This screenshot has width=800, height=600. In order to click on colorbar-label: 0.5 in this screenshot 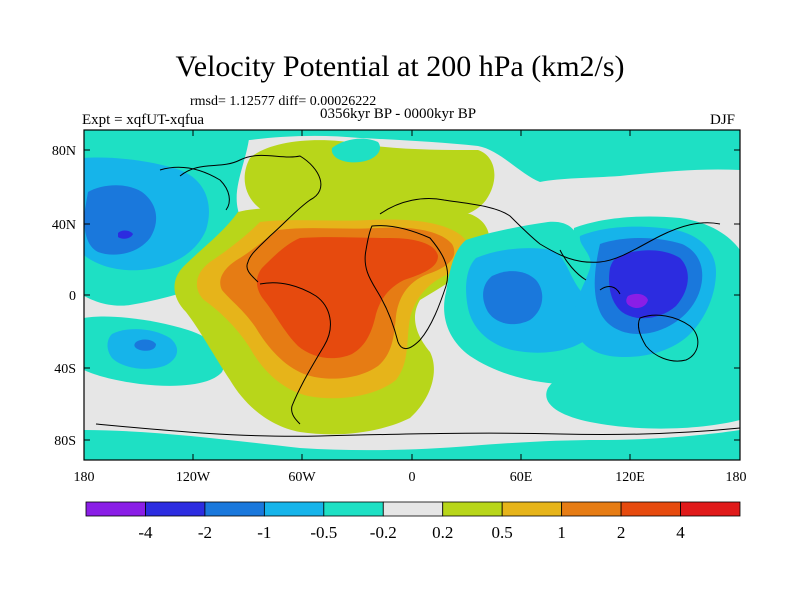, I will do `click(502, 532)`.